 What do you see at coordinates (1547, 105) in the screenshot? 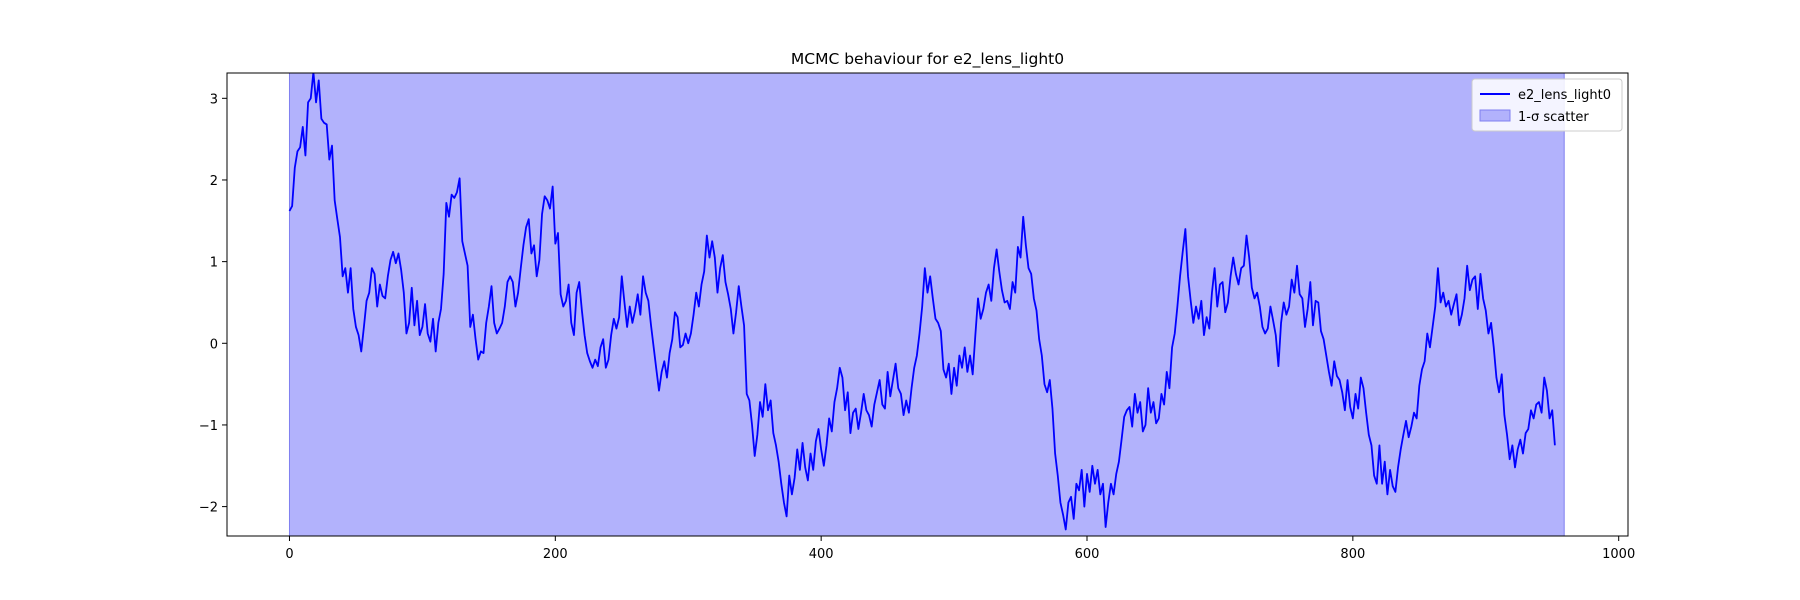
I see `legend: e2_lens_light0 1-σ scatter` at bounding box center [1547, 105].